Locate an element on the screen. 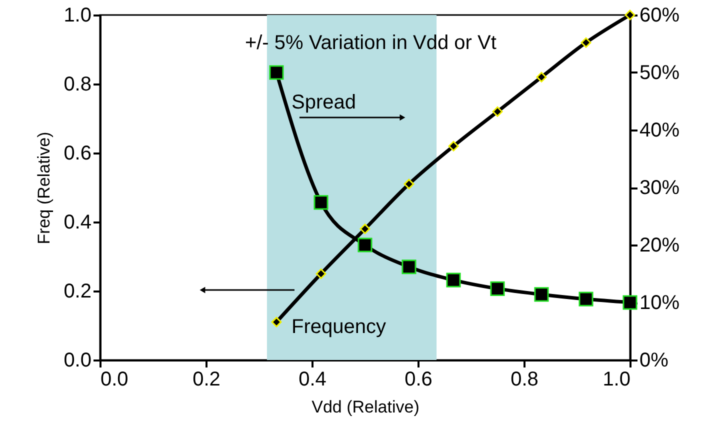 This screenshot has height=448, width=704. y2-tick-label: 20% is located at coordinates (660, 245).